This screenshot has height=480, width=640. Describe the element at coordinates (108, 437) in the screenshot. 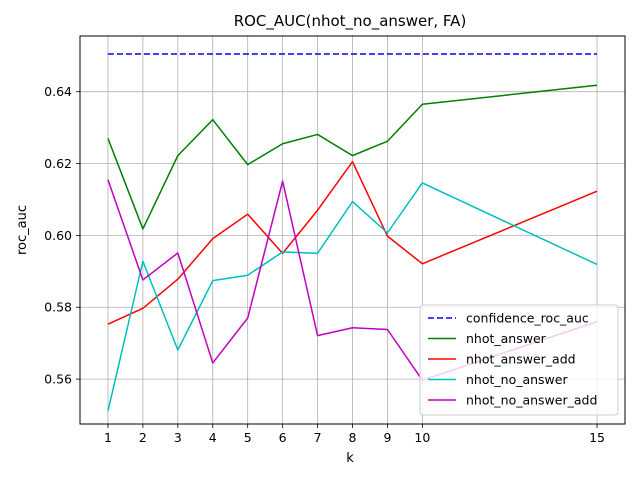

I see `x-tick-label: 1` at that location.